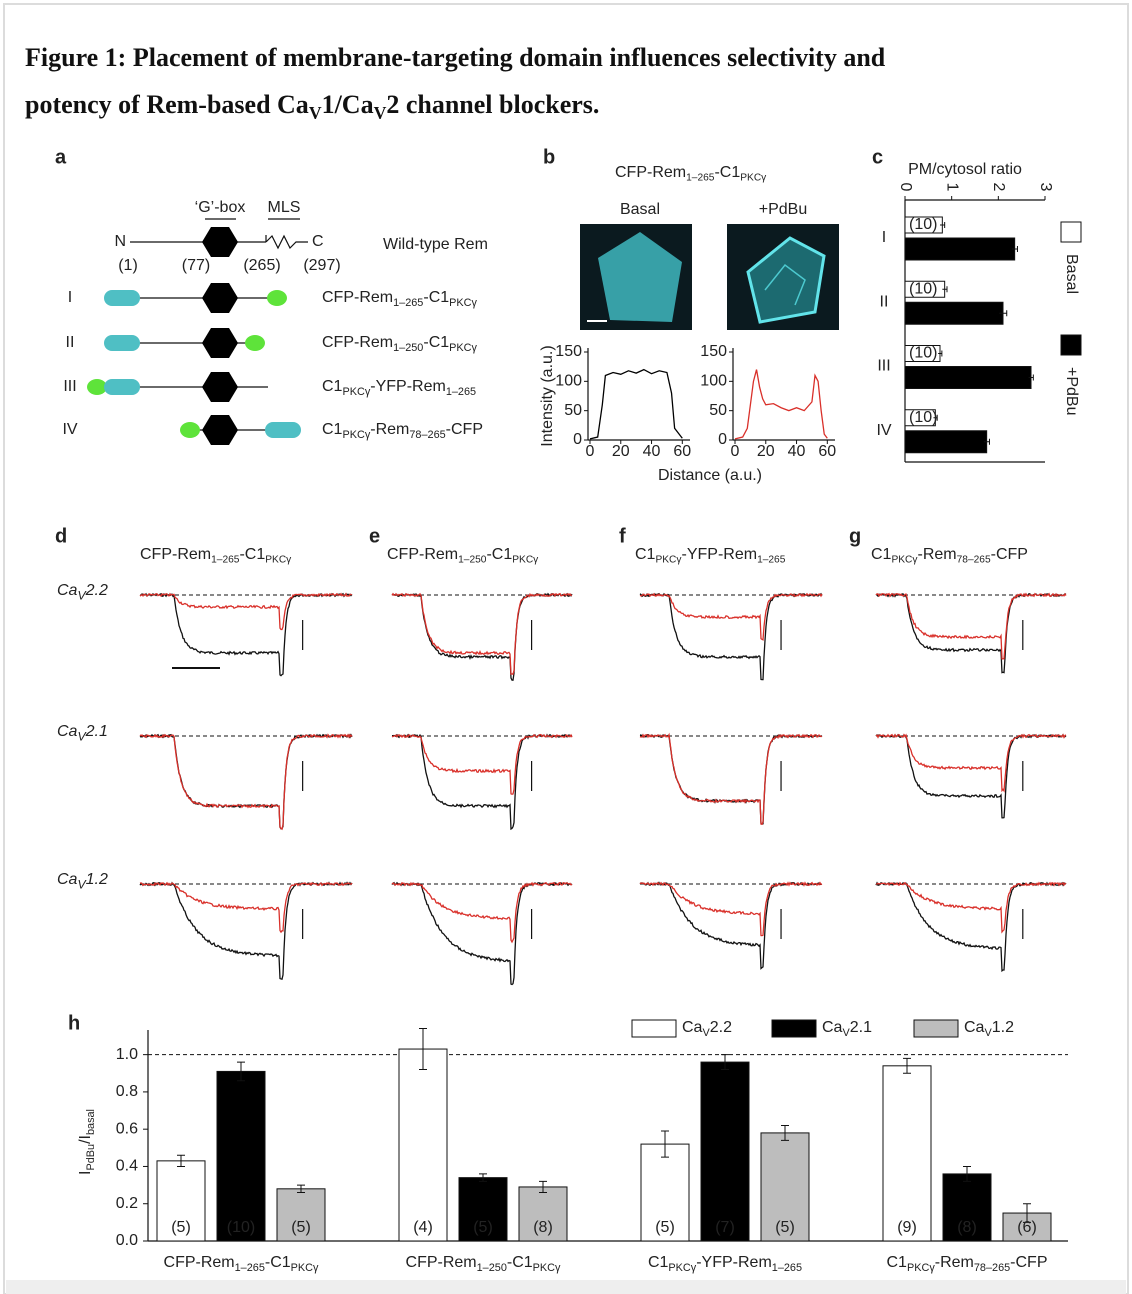  Describe the element at coordinates (967, 1263) in the screenshot. I see `category-label: C1PKCγ-Rem78–265-CFP` at that location.